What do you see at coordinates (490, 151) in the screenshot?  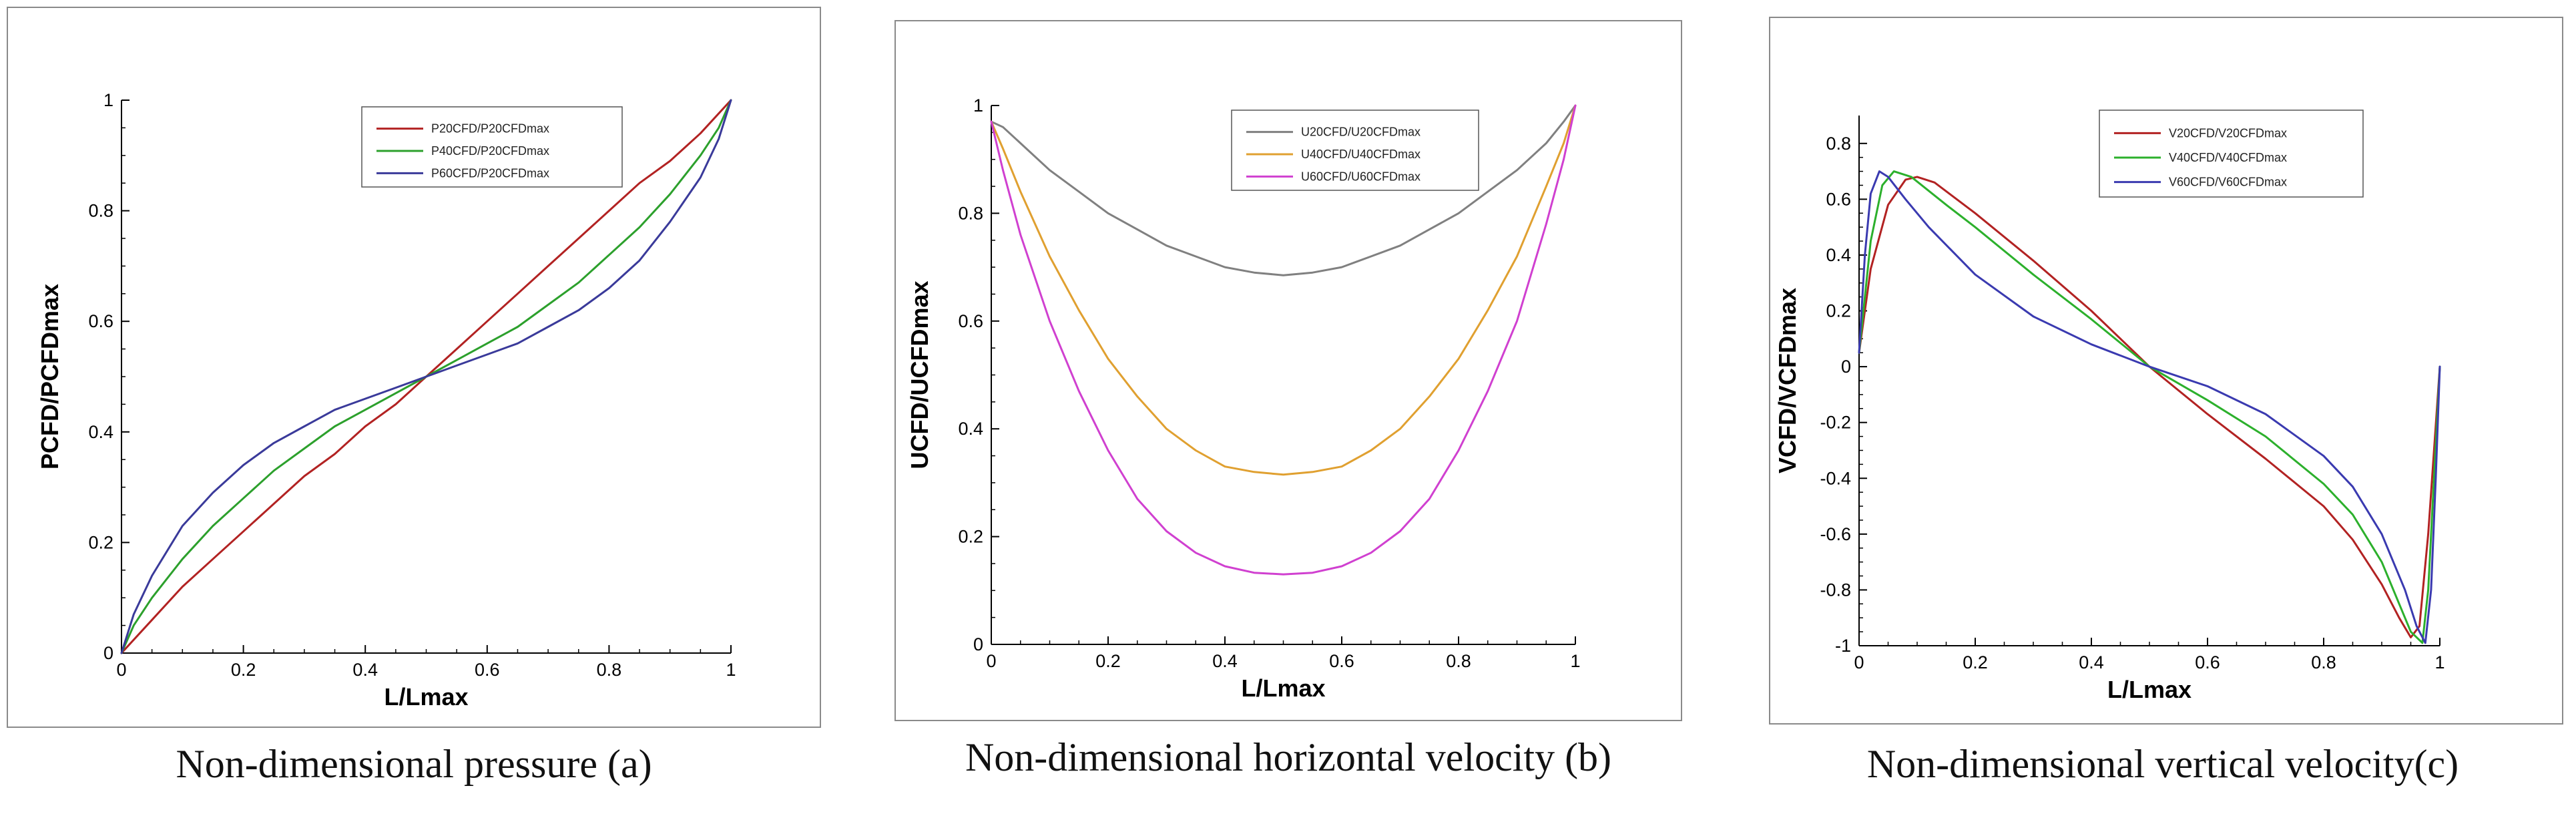 I see `legend-label-2: P40CFD/P20CFDmax` at bounding box center [490, 151].